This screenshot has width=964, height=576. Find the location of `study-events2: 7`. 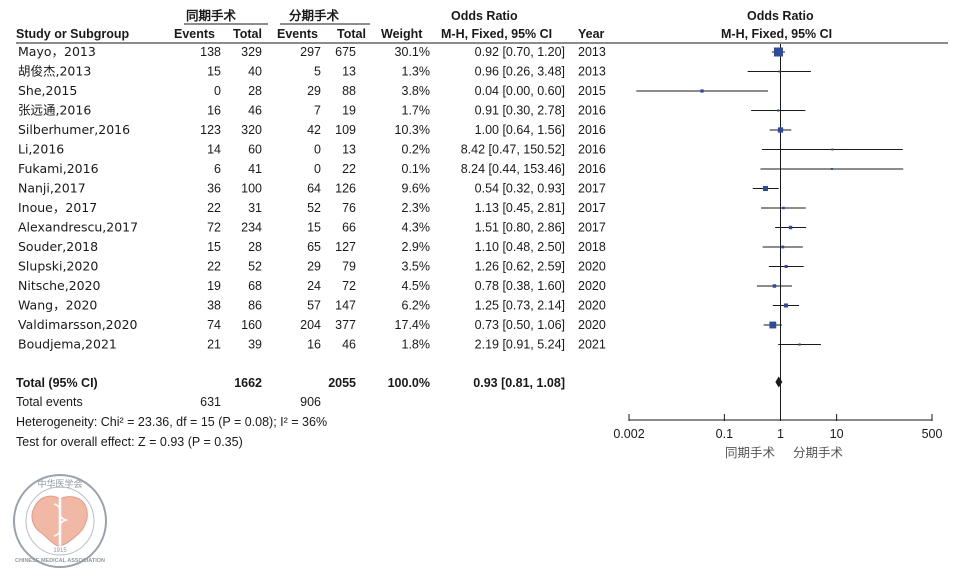

study-events2: 7 is located at coordinates (317, 111).